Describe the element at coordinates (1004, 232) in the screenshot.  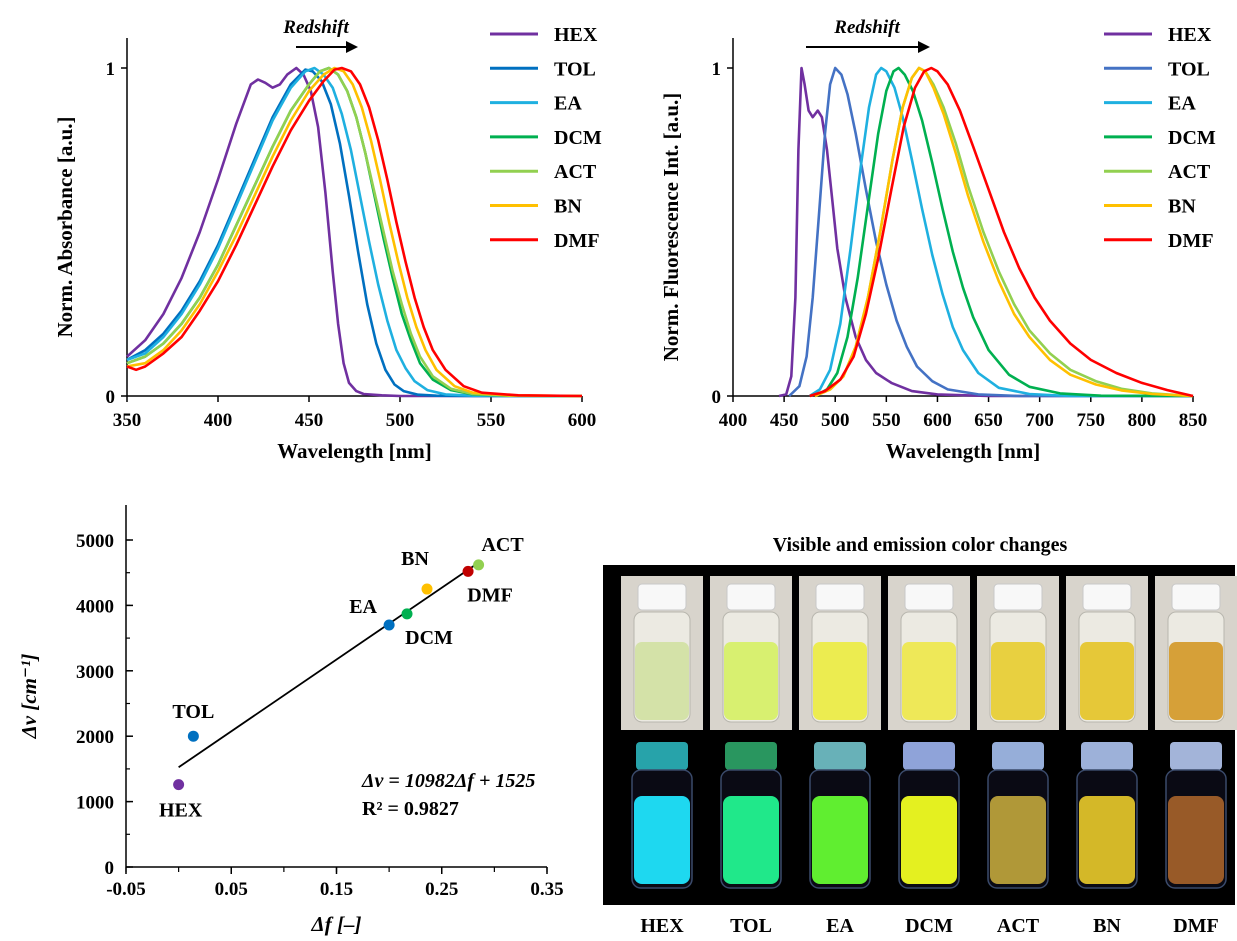
I see `series-line-bn` at that location.